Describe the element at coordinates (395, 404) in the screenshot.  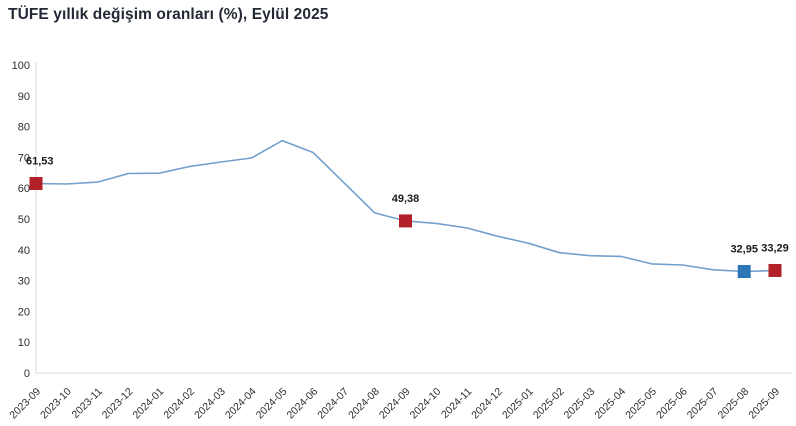
I see `x-axis-label: 2024-09` at that location.